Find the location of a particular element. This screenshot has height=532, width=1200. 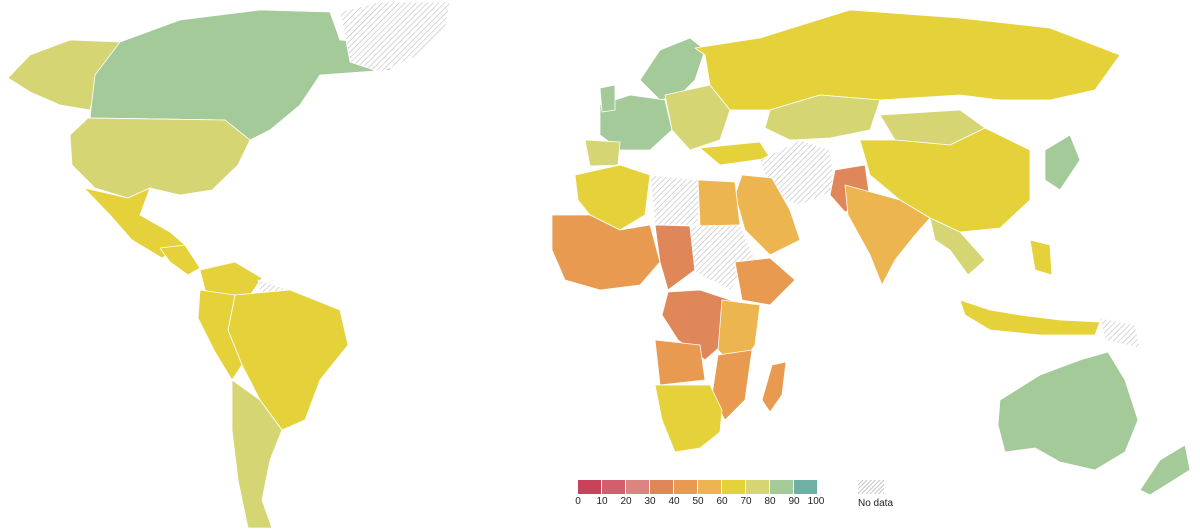

color-scale-legend: 0 10 20 30 40 50 60 70 80 90 100 is located at coordinates (699, 495).